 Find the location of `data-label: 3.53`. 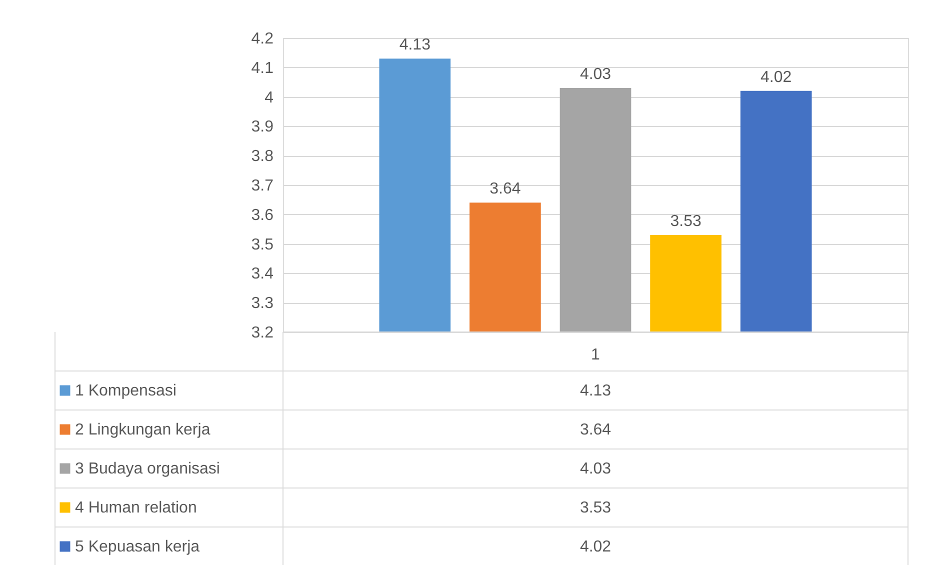

data-label: 3.53 is located at coordinates (686, 221).